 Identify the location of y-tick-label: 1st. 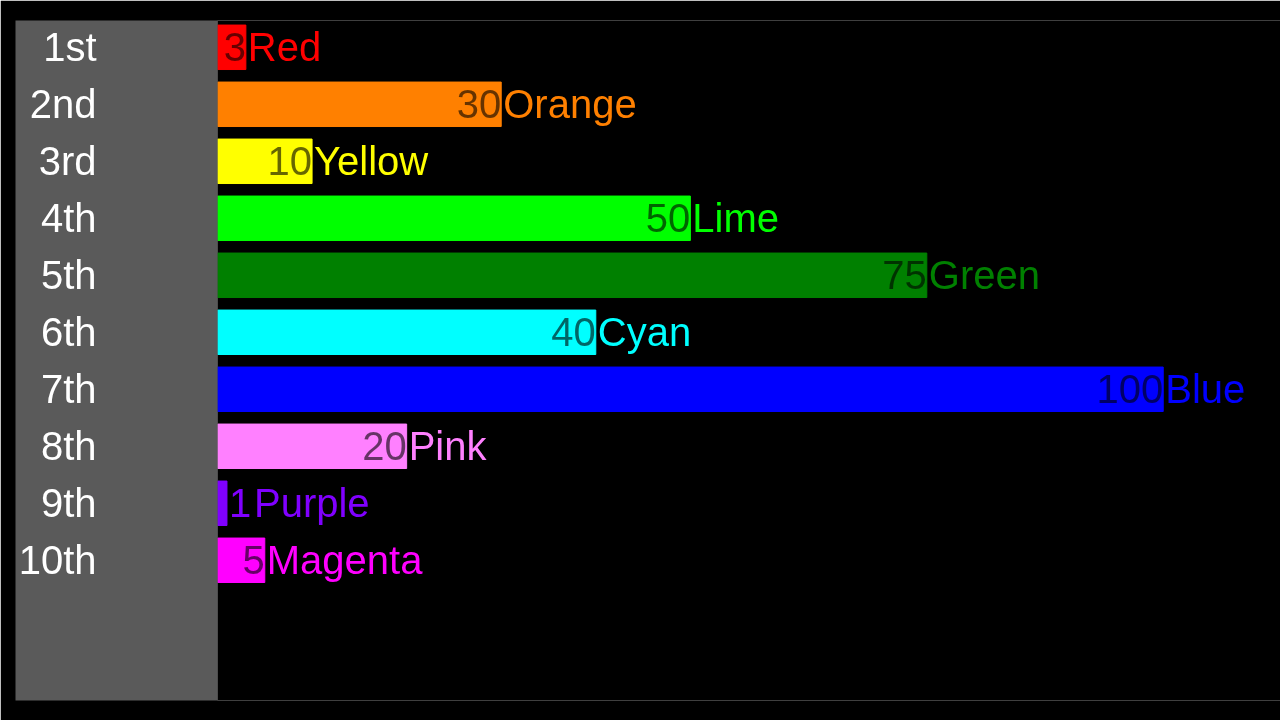
(70, 47).